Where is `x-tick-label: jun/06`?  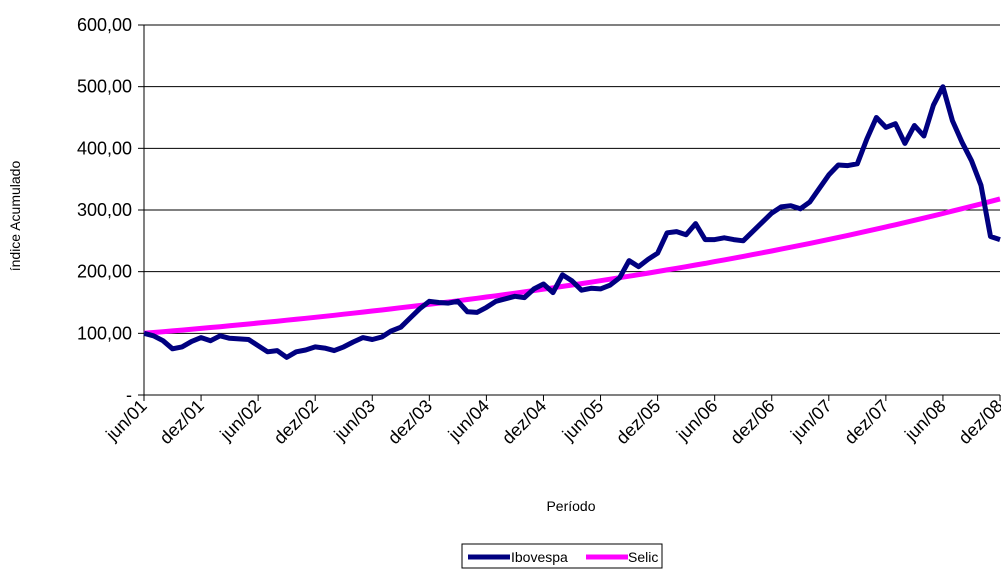 x-tick-label: jun/06 is located at coordinates (697, 421).